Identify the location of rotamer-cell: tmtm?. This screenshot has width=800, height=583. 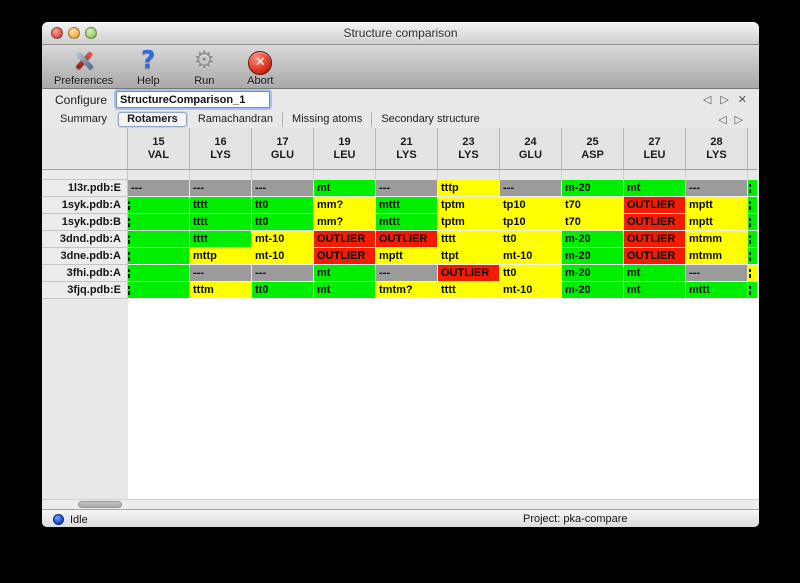
(407, 290).